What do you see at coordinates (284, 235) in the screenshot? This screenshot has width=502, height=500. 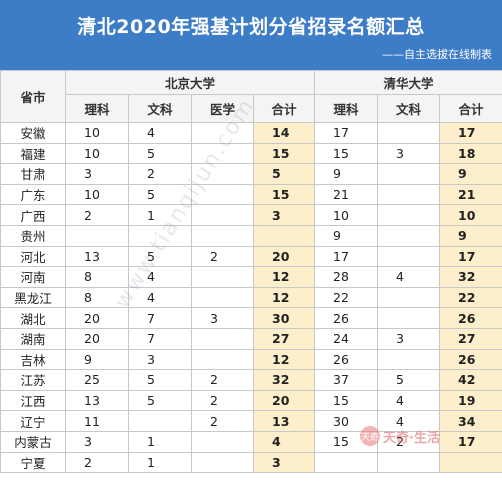 I see `cell-pku-total` at bounding box center [284, 235].